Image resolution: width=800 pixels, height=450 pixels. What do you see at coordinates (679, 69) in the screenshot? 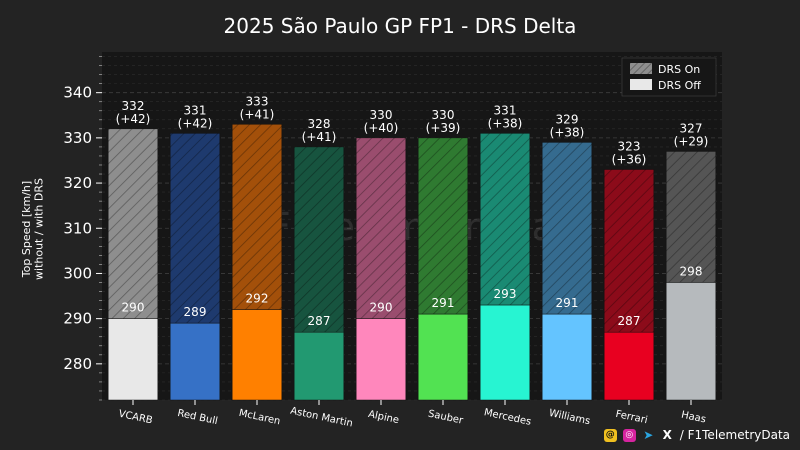
I see `legend-label-drs-on: DRS On` at bounding box center [679, 69].